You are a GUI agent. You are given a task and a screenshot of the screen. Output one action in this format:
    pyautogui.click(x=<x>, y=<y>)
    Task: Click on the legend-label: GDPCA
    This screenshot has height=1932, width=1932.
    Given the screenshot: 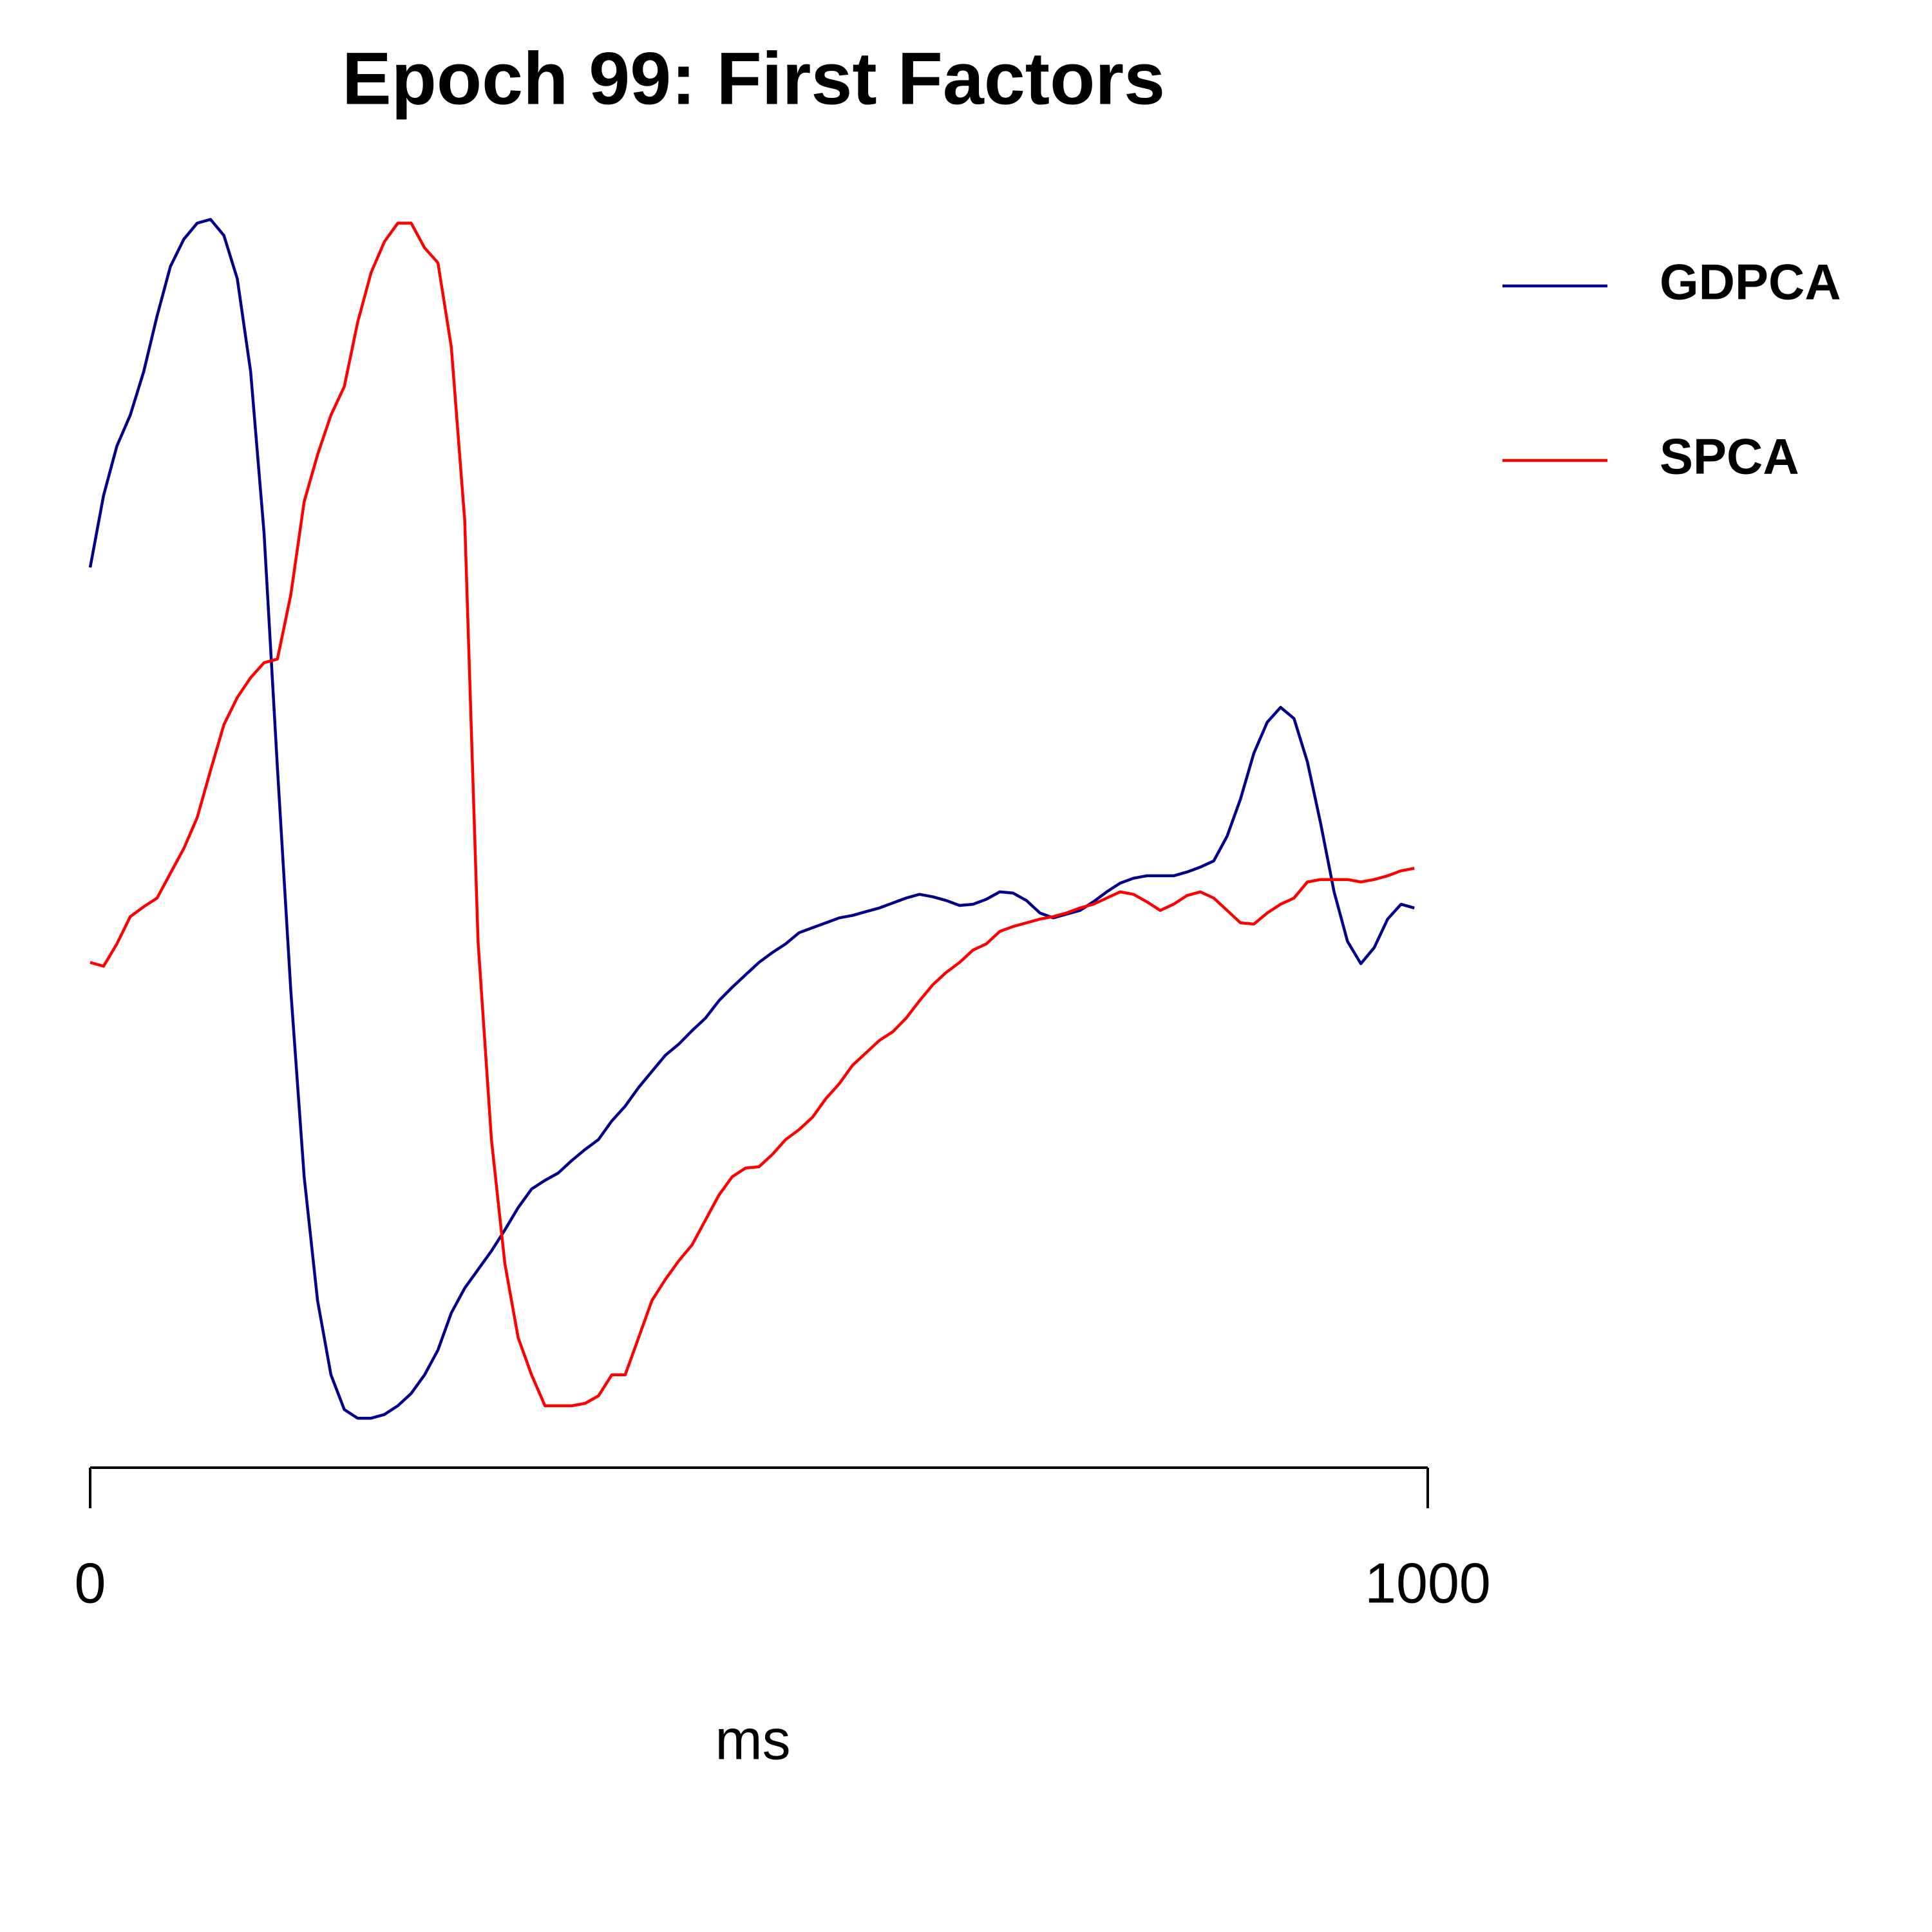 What is the action you would take?
    pyautogui.click(x=1750, y=282)
    